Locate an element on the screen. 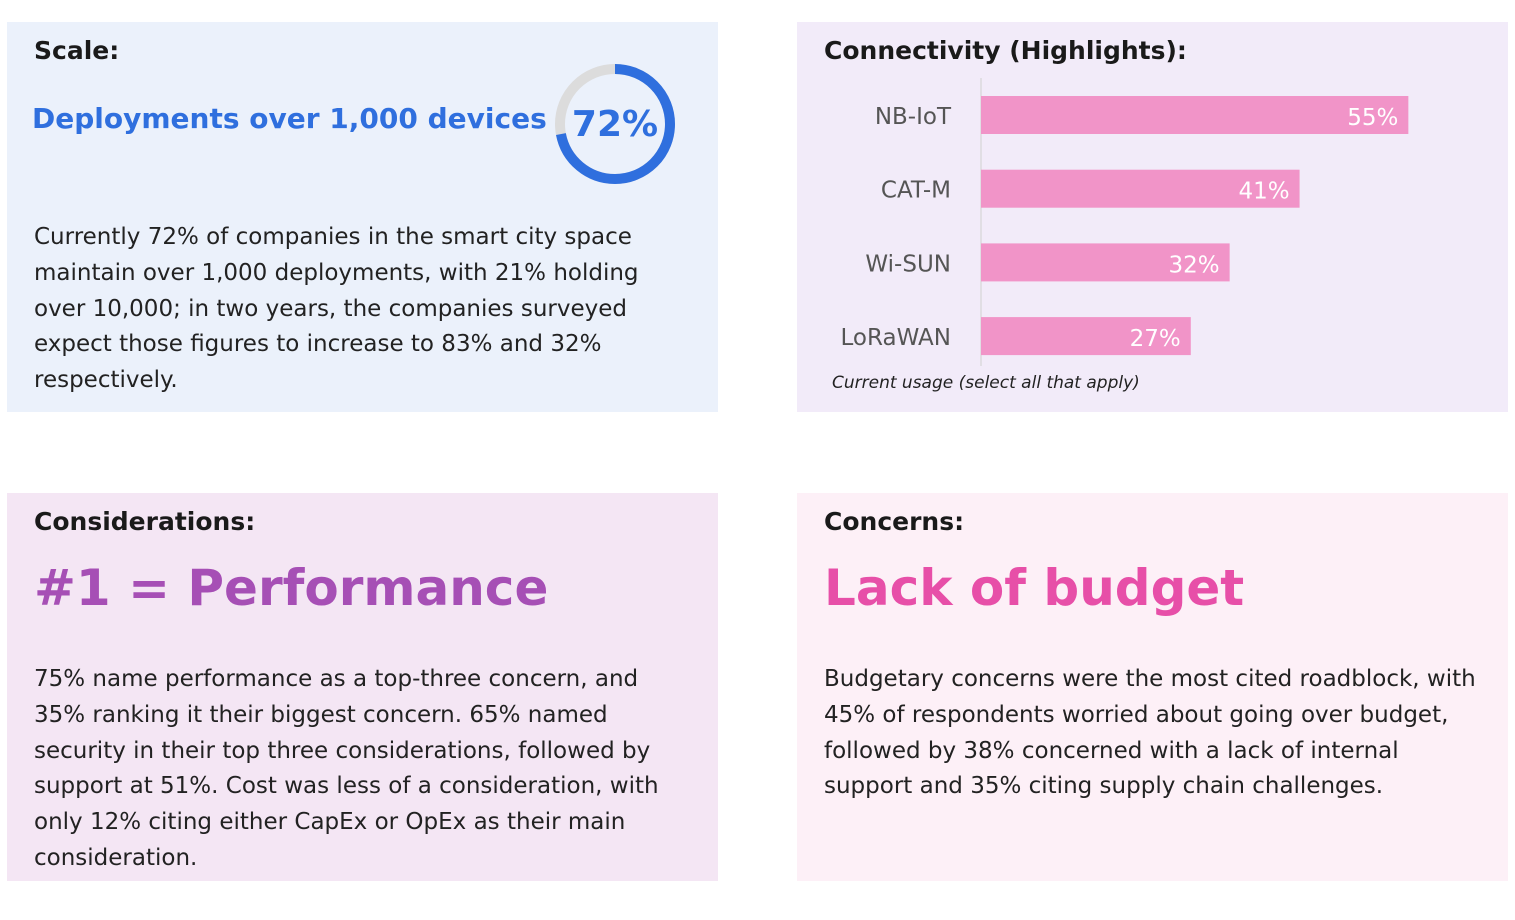 The image size is (1515, 920). bar-wi-sun is located at coordinates (1105, 262).